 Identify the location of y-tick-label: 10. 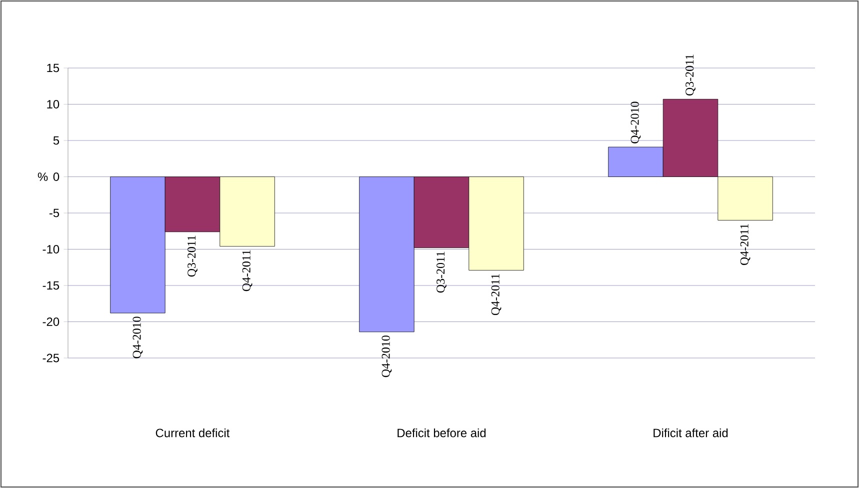
(53, 104).